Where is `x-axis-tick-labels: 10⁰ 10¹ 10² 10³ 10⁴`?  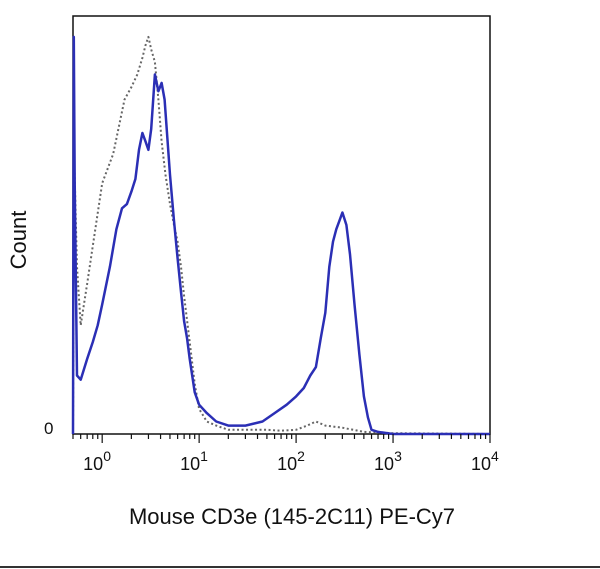 x-axis-tick-labels: 10⁰ 10¹ 10² 10³ 10⁴ is located at coordinates (291, 461).